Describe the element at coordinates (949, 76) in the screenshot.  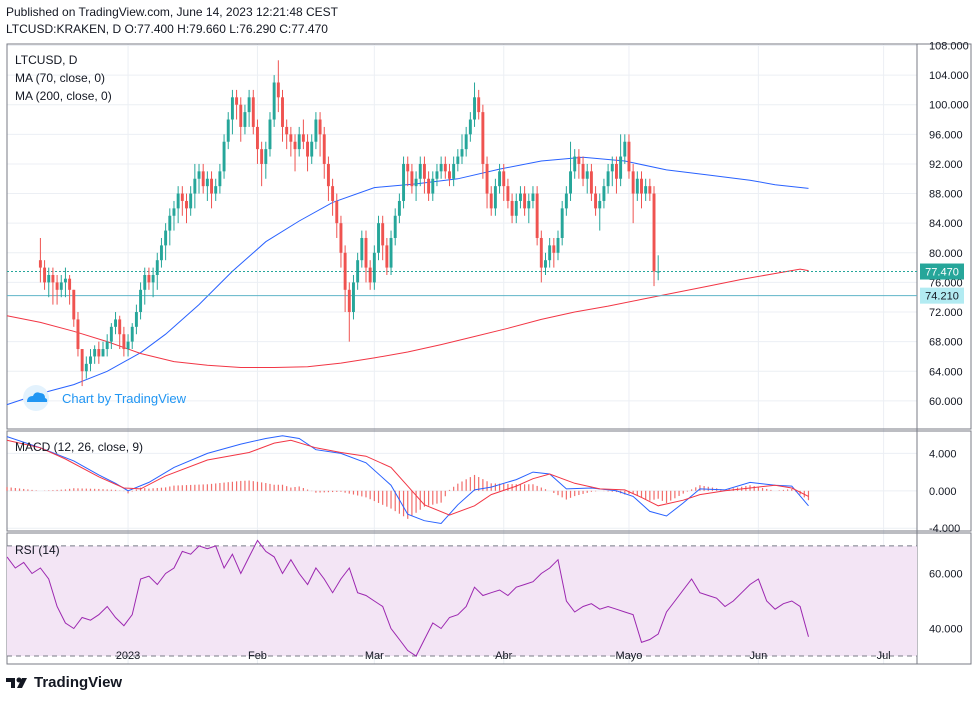
I see `price-tick-label: 104.000` at that location.